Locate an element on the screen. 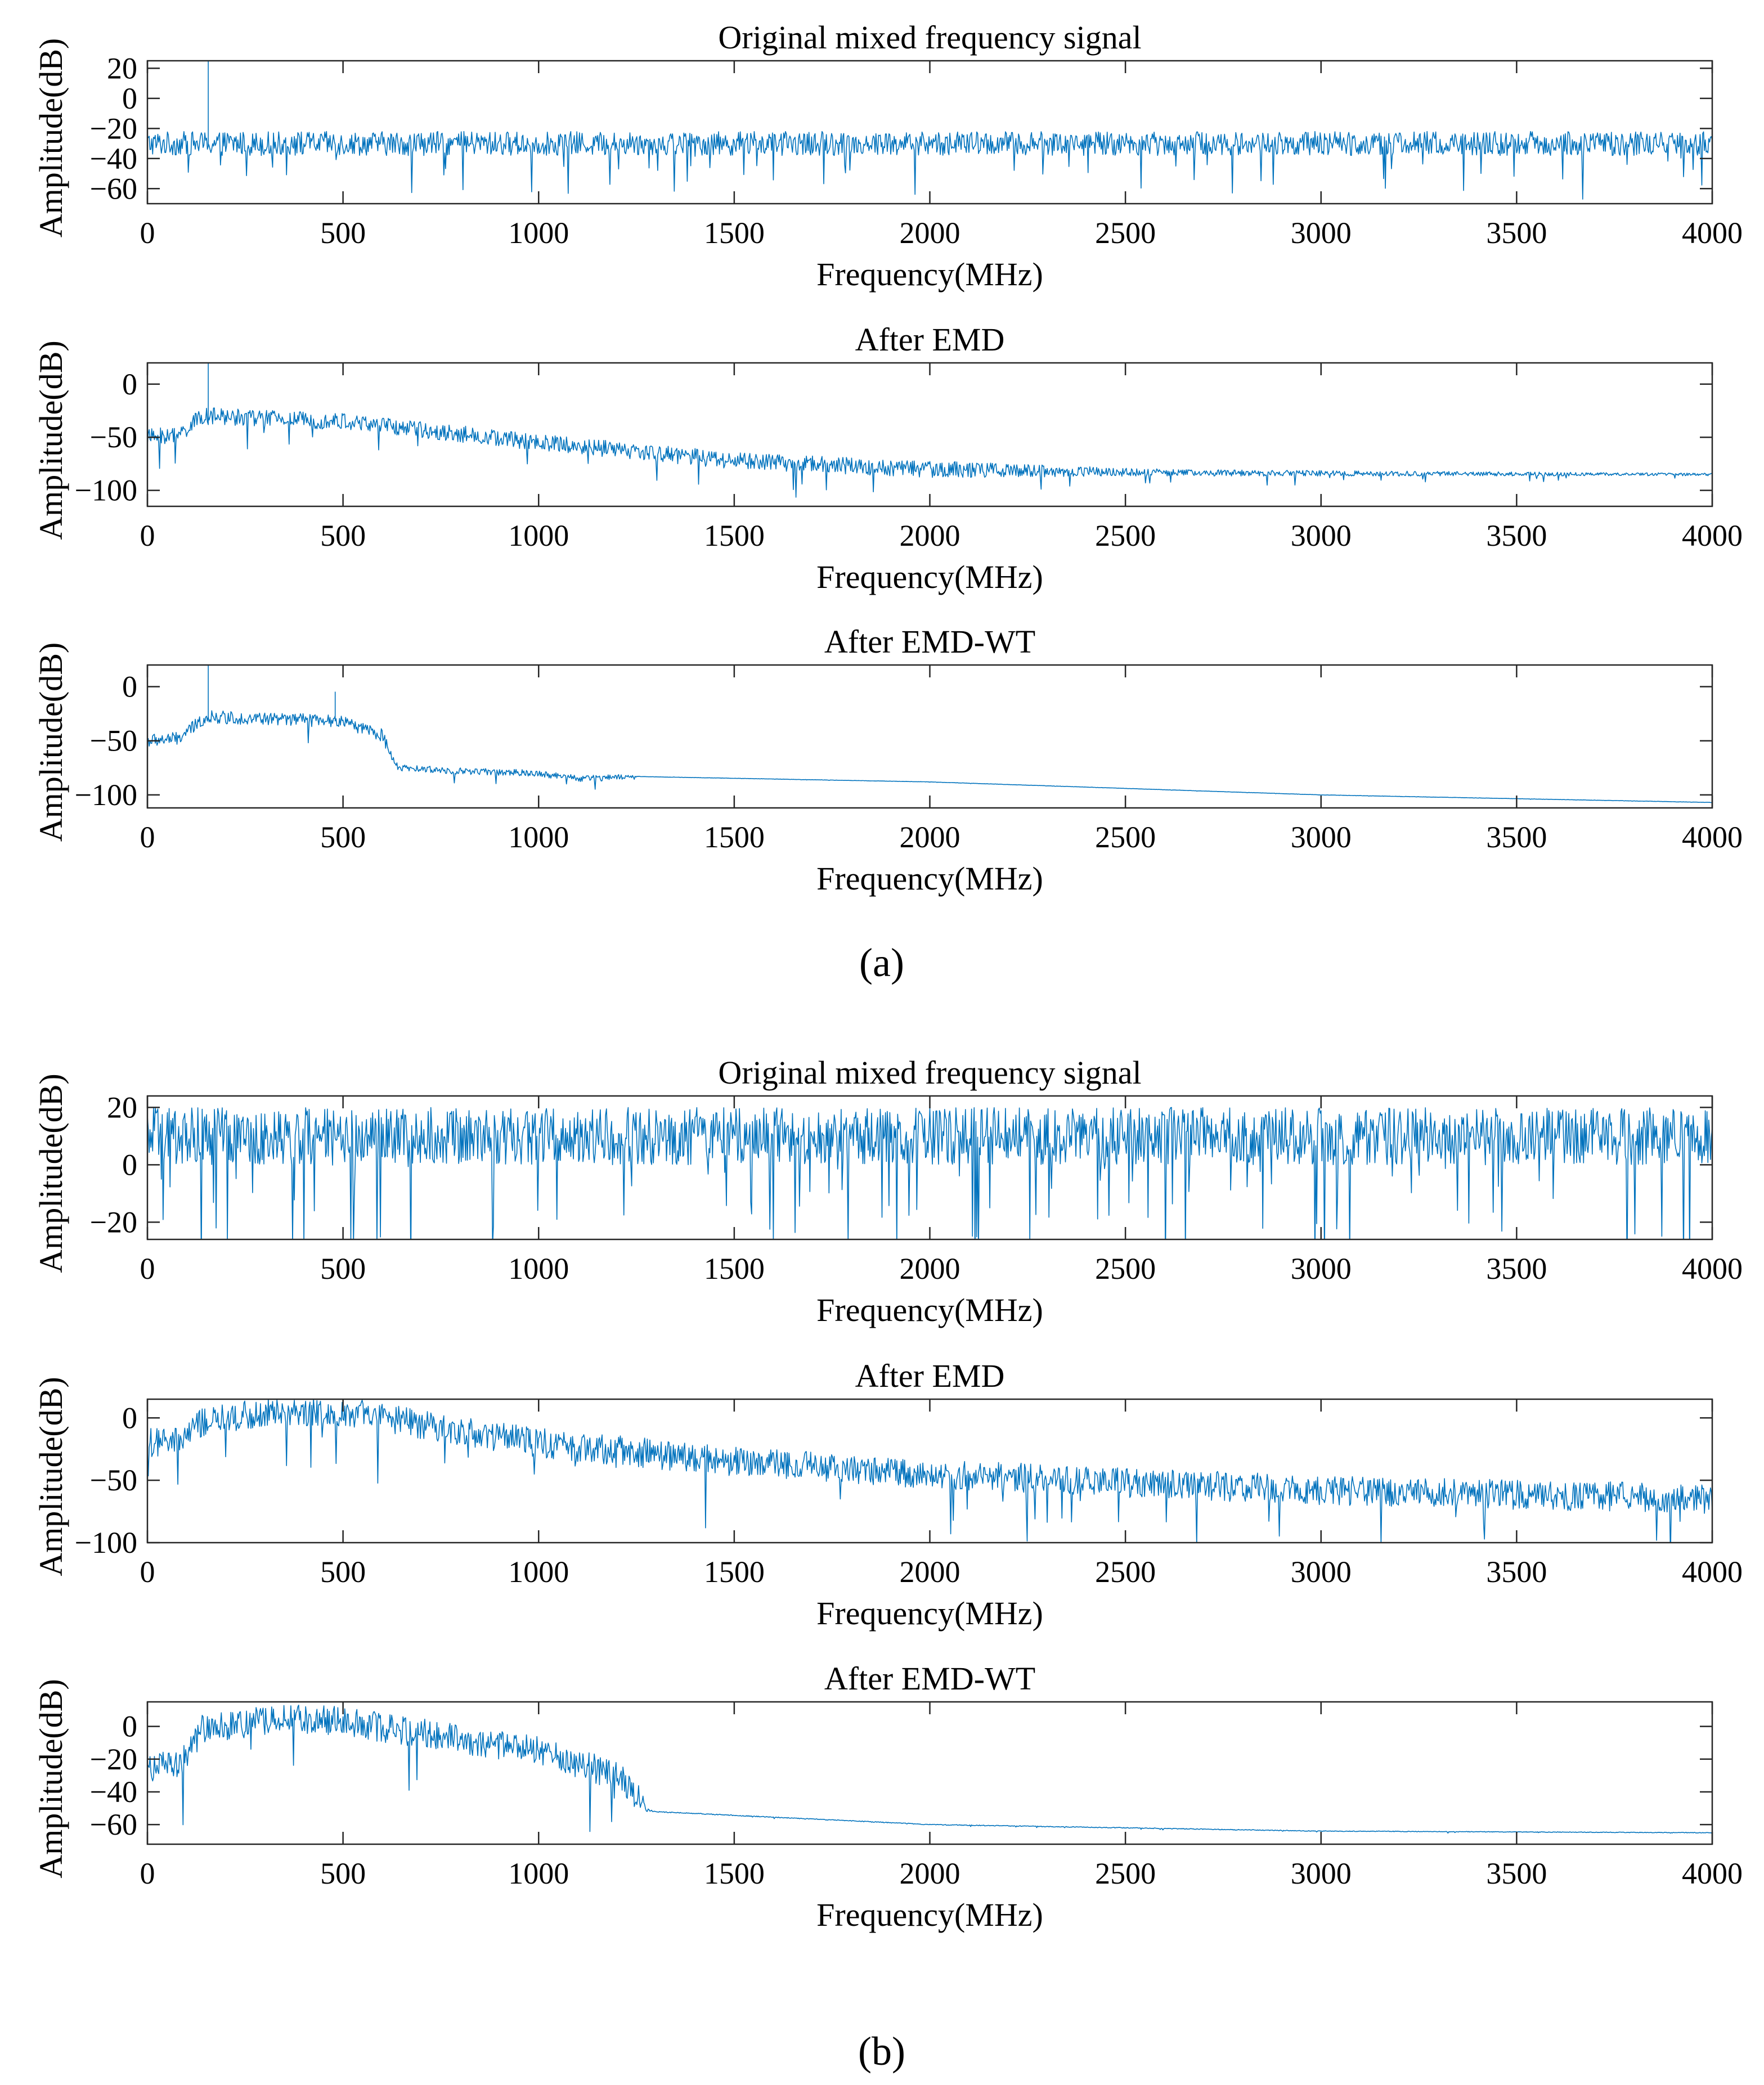 The height and width of the screenshot is (2085, 1764). series-line-b3 is located at coordinates (929, 1770).